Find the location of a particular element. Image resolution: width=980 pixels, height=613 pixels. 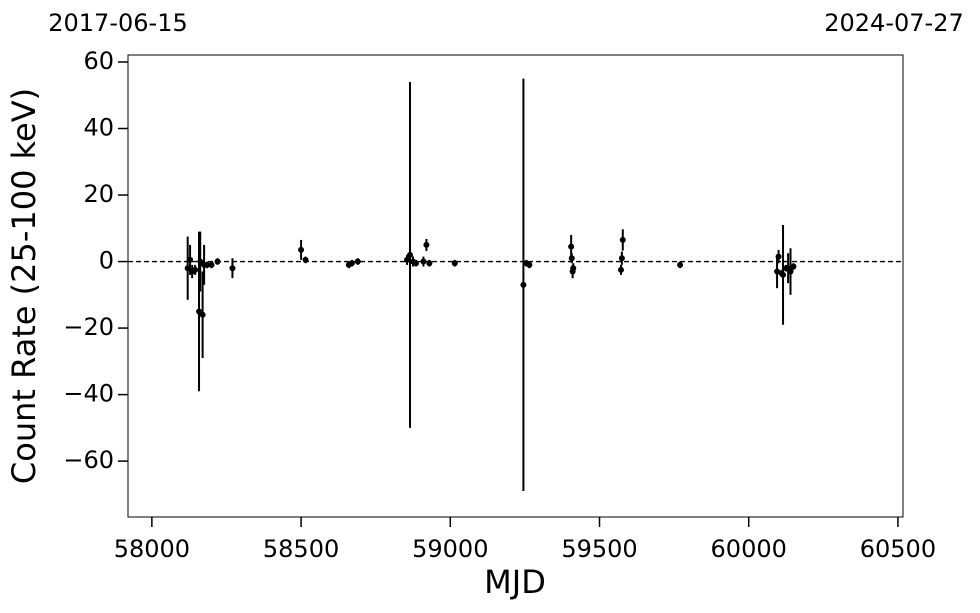

x-tick-label: 59000 is located at coordinates (450, 549).